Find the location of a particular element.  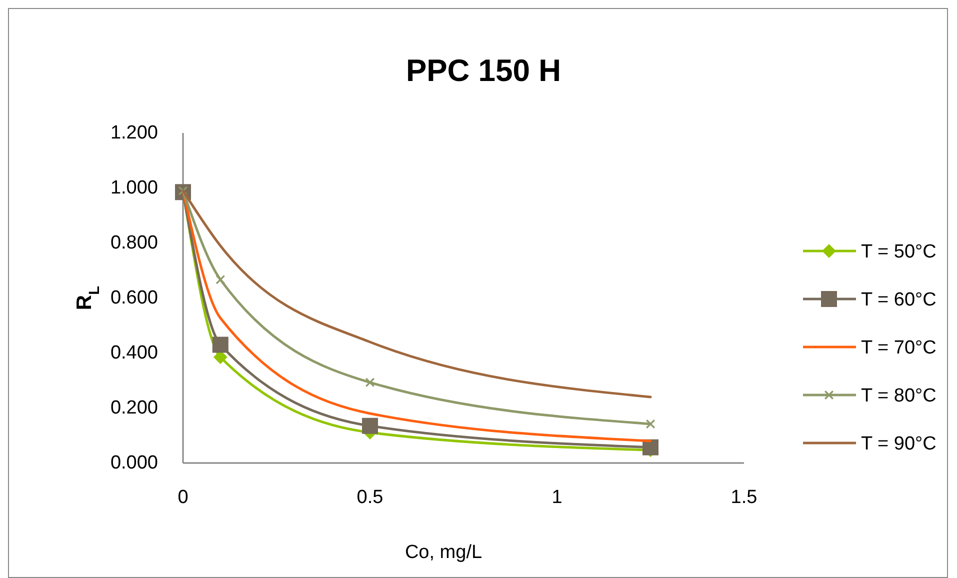

x-tick-label: 1.5 is located at coordinates (744, 497).